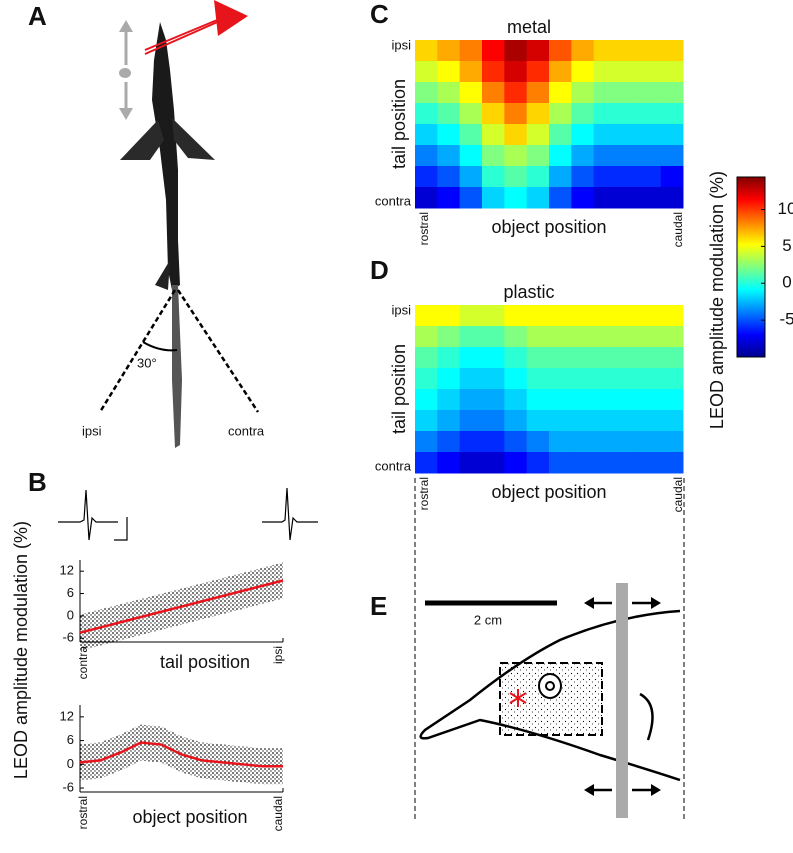 This screenshot has width=793, height=853. Describe the element at coordinates (717, 300) in the screenshot. I see `colorbar-label: LEOD amplitude modulation (%)` at that location.